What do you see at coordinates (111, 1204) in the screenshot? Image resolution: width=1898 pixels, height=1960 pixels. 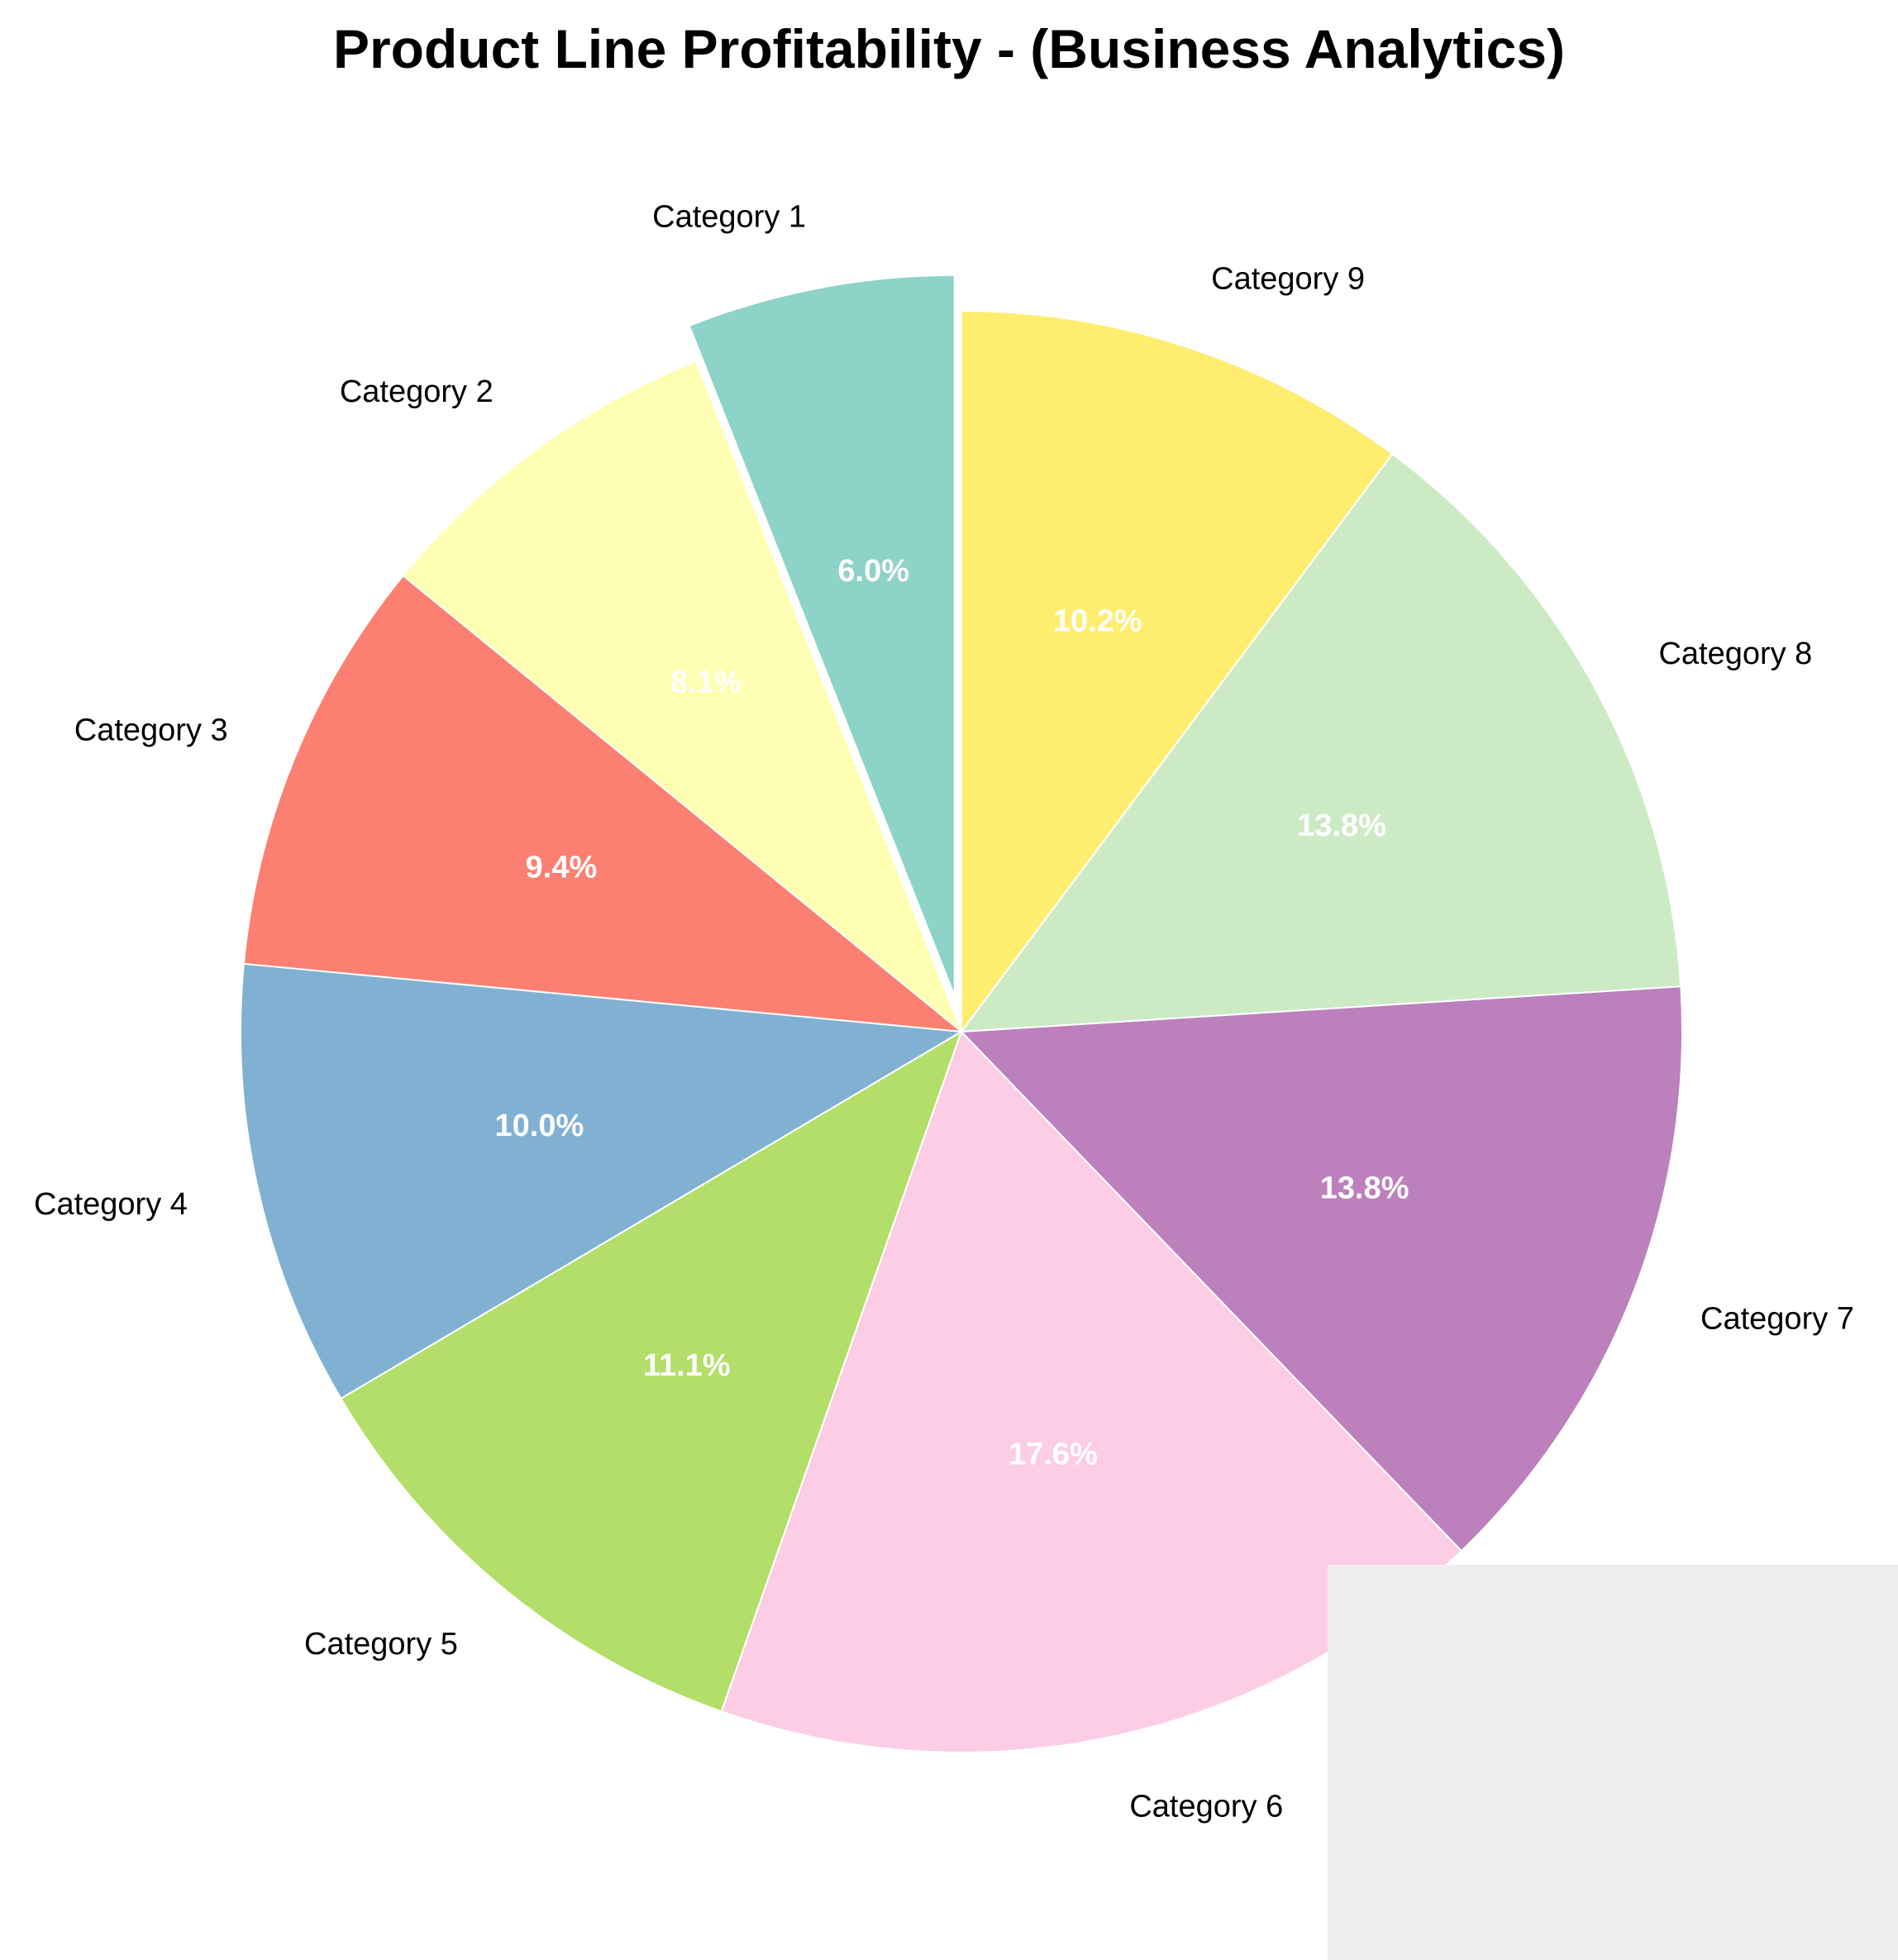 I see `category-label-4: Category 4` at bounding box center [111, 1204].